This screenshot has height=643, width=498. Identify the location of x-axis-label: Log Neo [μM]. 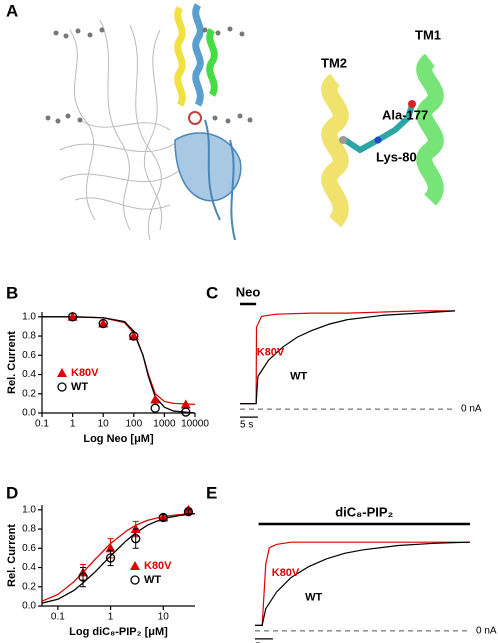
(118, 439).